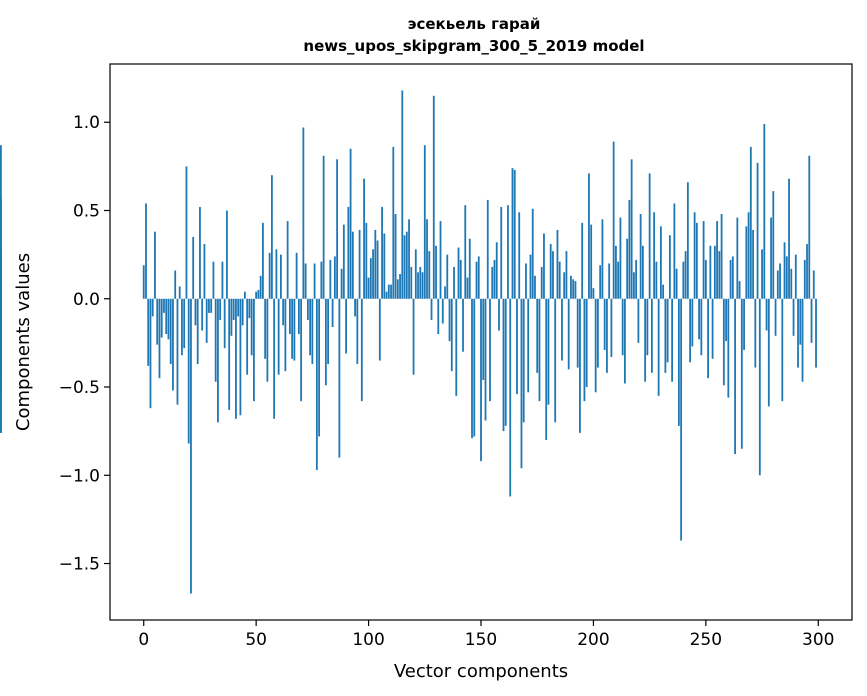 The width and height of the screenshot is (867, 696). What do you see at coordinates (481, 640) in the screenshot?
I see `x-tick-label: 150` at bounding box center [481, 640].